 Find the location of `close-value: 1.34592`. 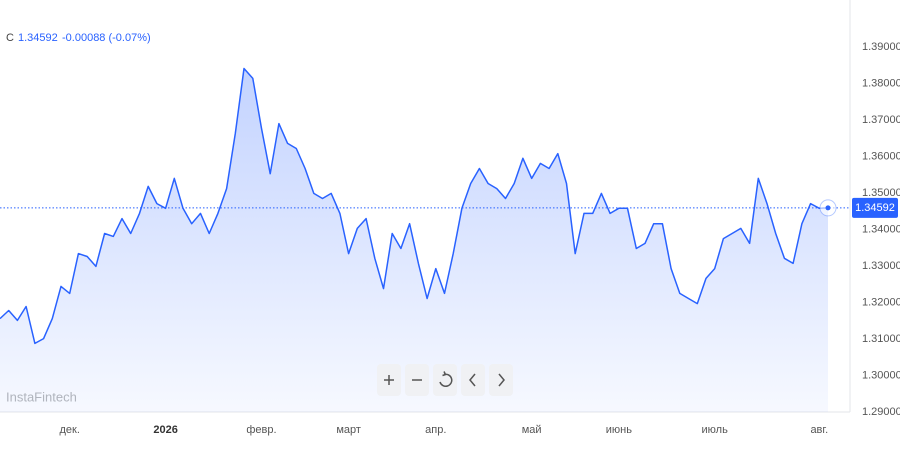

close-value: 1.34592 is located at coordinates (38, 38).